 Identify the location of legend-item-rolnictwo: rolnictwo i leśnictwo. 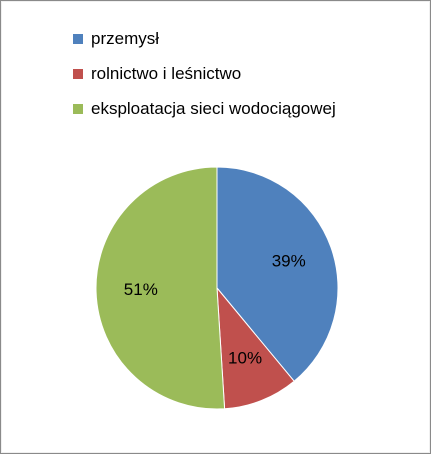
(238, 73).